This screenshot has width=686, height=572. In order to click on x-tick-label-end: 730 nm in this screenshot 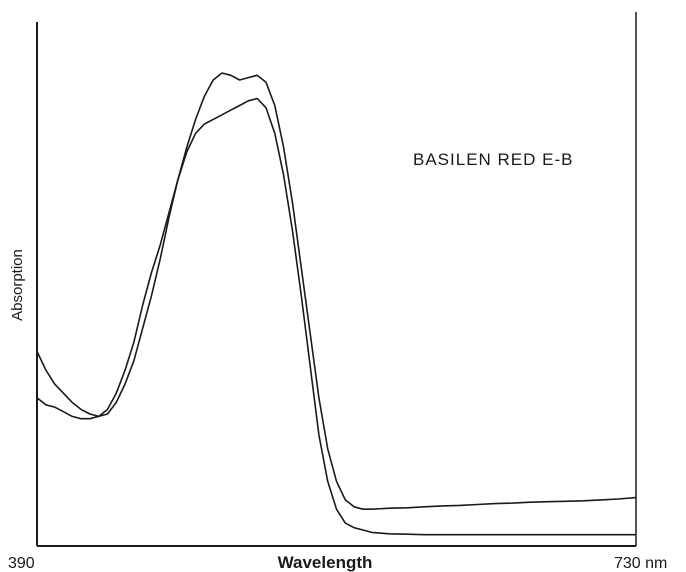, I will do `click(640, 563)`.